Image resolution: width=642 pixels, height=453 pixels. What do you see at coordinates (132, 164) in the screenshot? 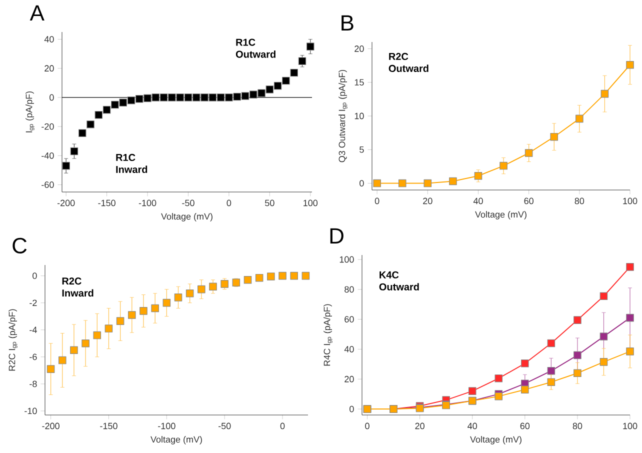
I see `annotation: R1C Inward` at bounding box center [132, 164].